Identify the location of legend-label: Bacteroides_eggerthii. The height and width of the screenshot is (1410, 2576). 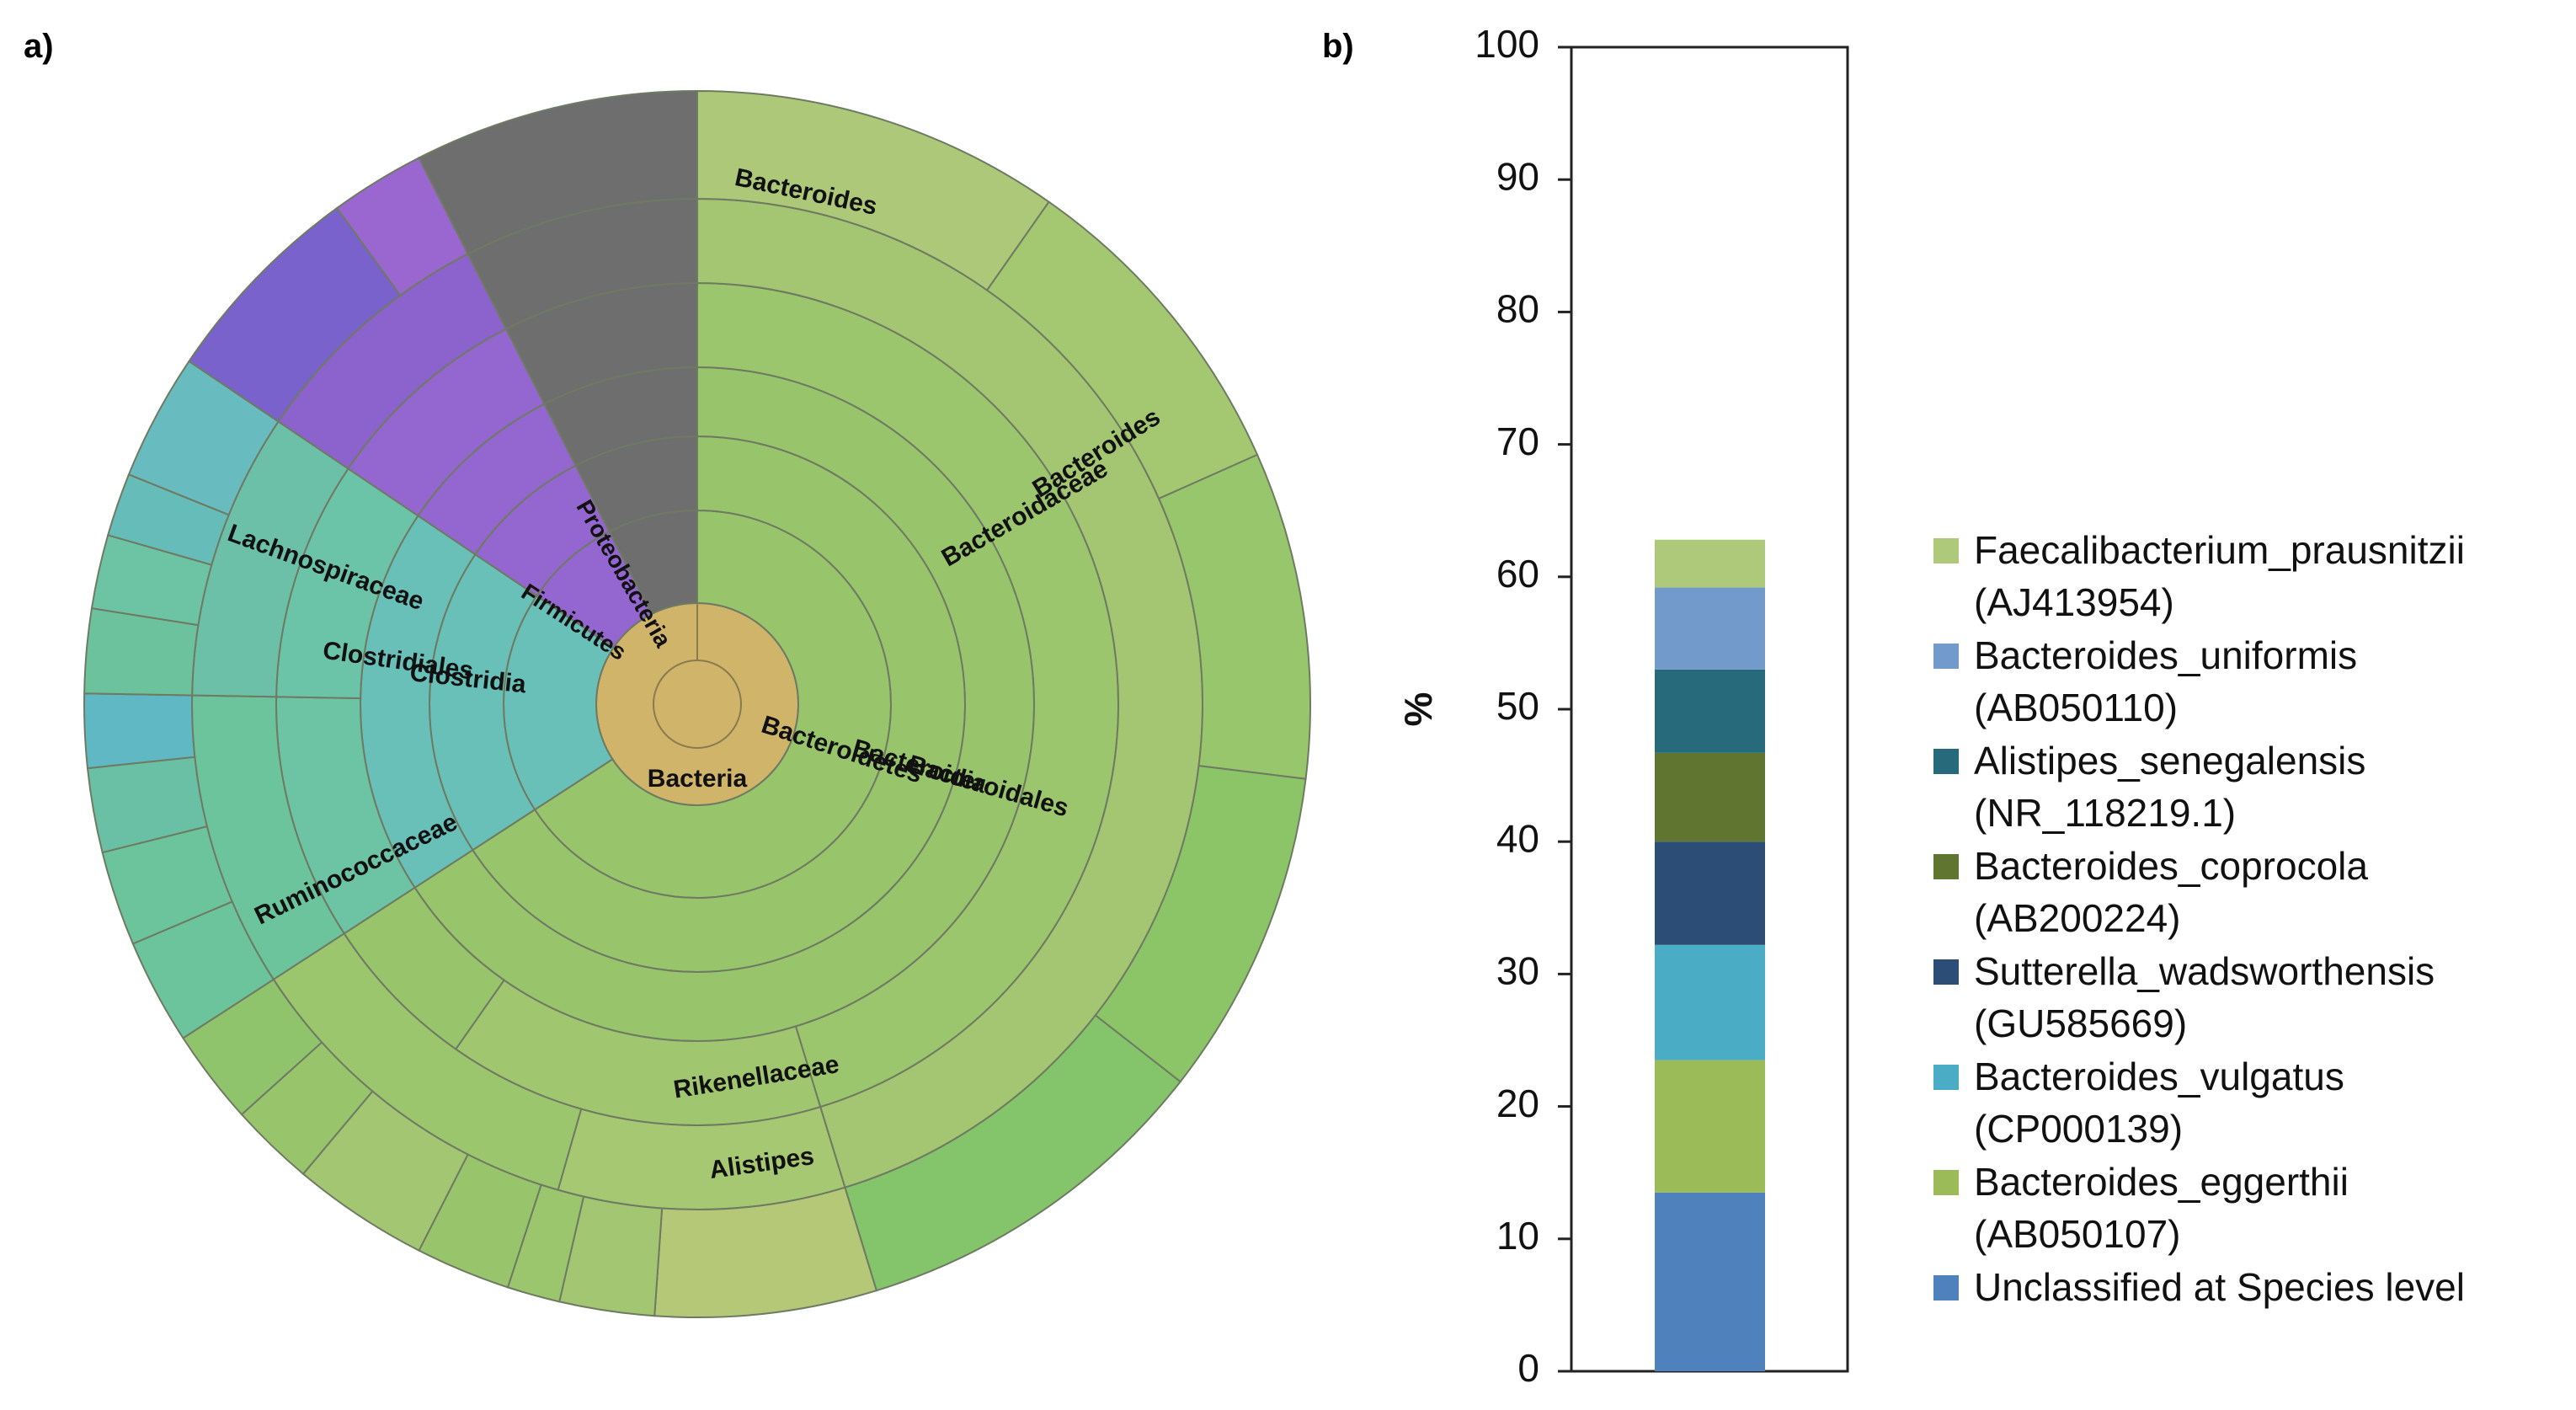
(2161, 1182).